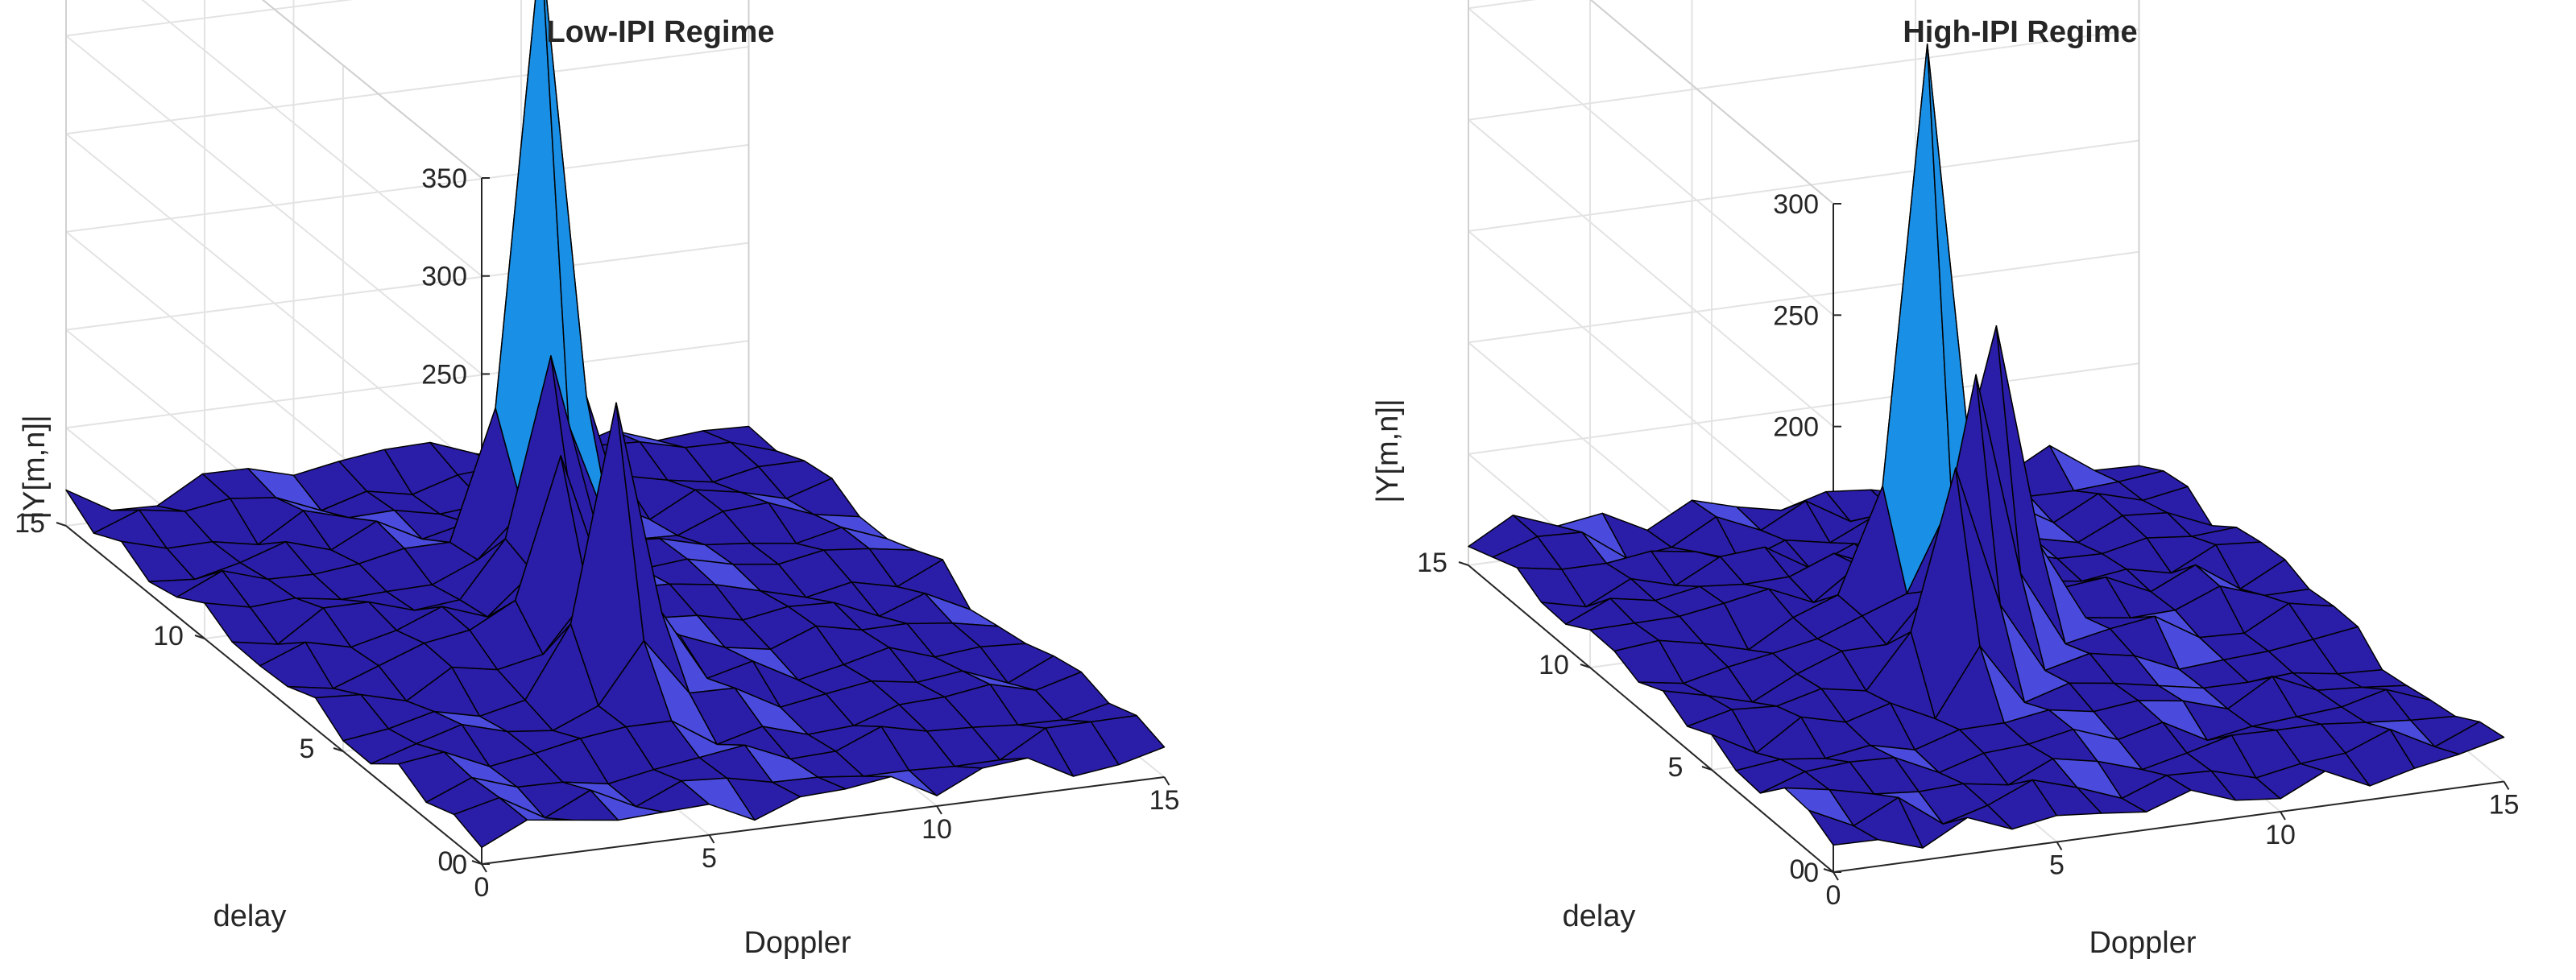 The width and height of the screenshot is (2576, 980). I want to click on z-tick-label: 200, so click(1796, 427).